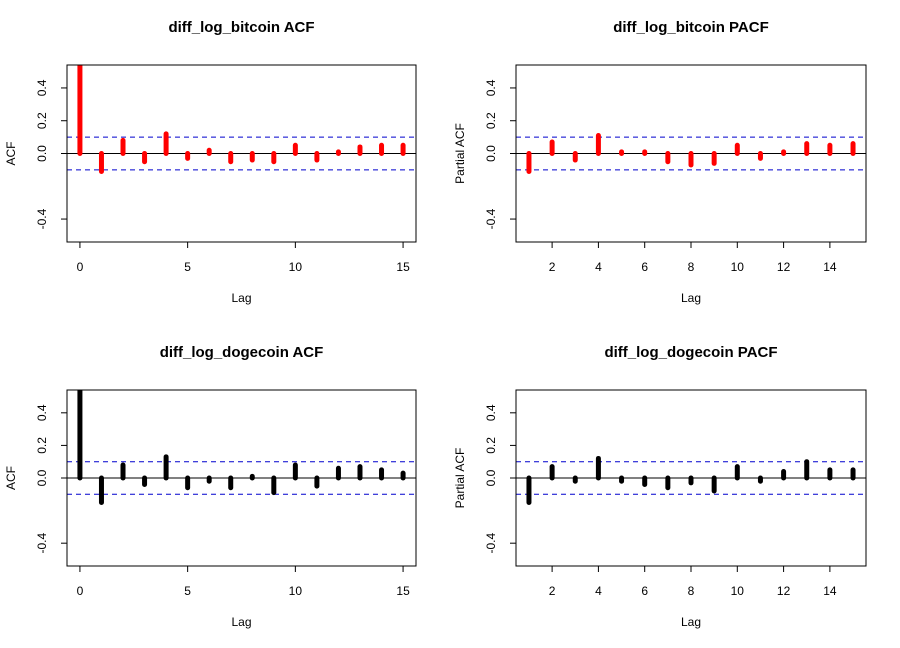 Image resolution: width=900 pixels, height=648 pixels. Describe the element at coordinates (691, 27) in the screenshot. I see `panel-title: diff_log_bitcoin PACF` at that location.